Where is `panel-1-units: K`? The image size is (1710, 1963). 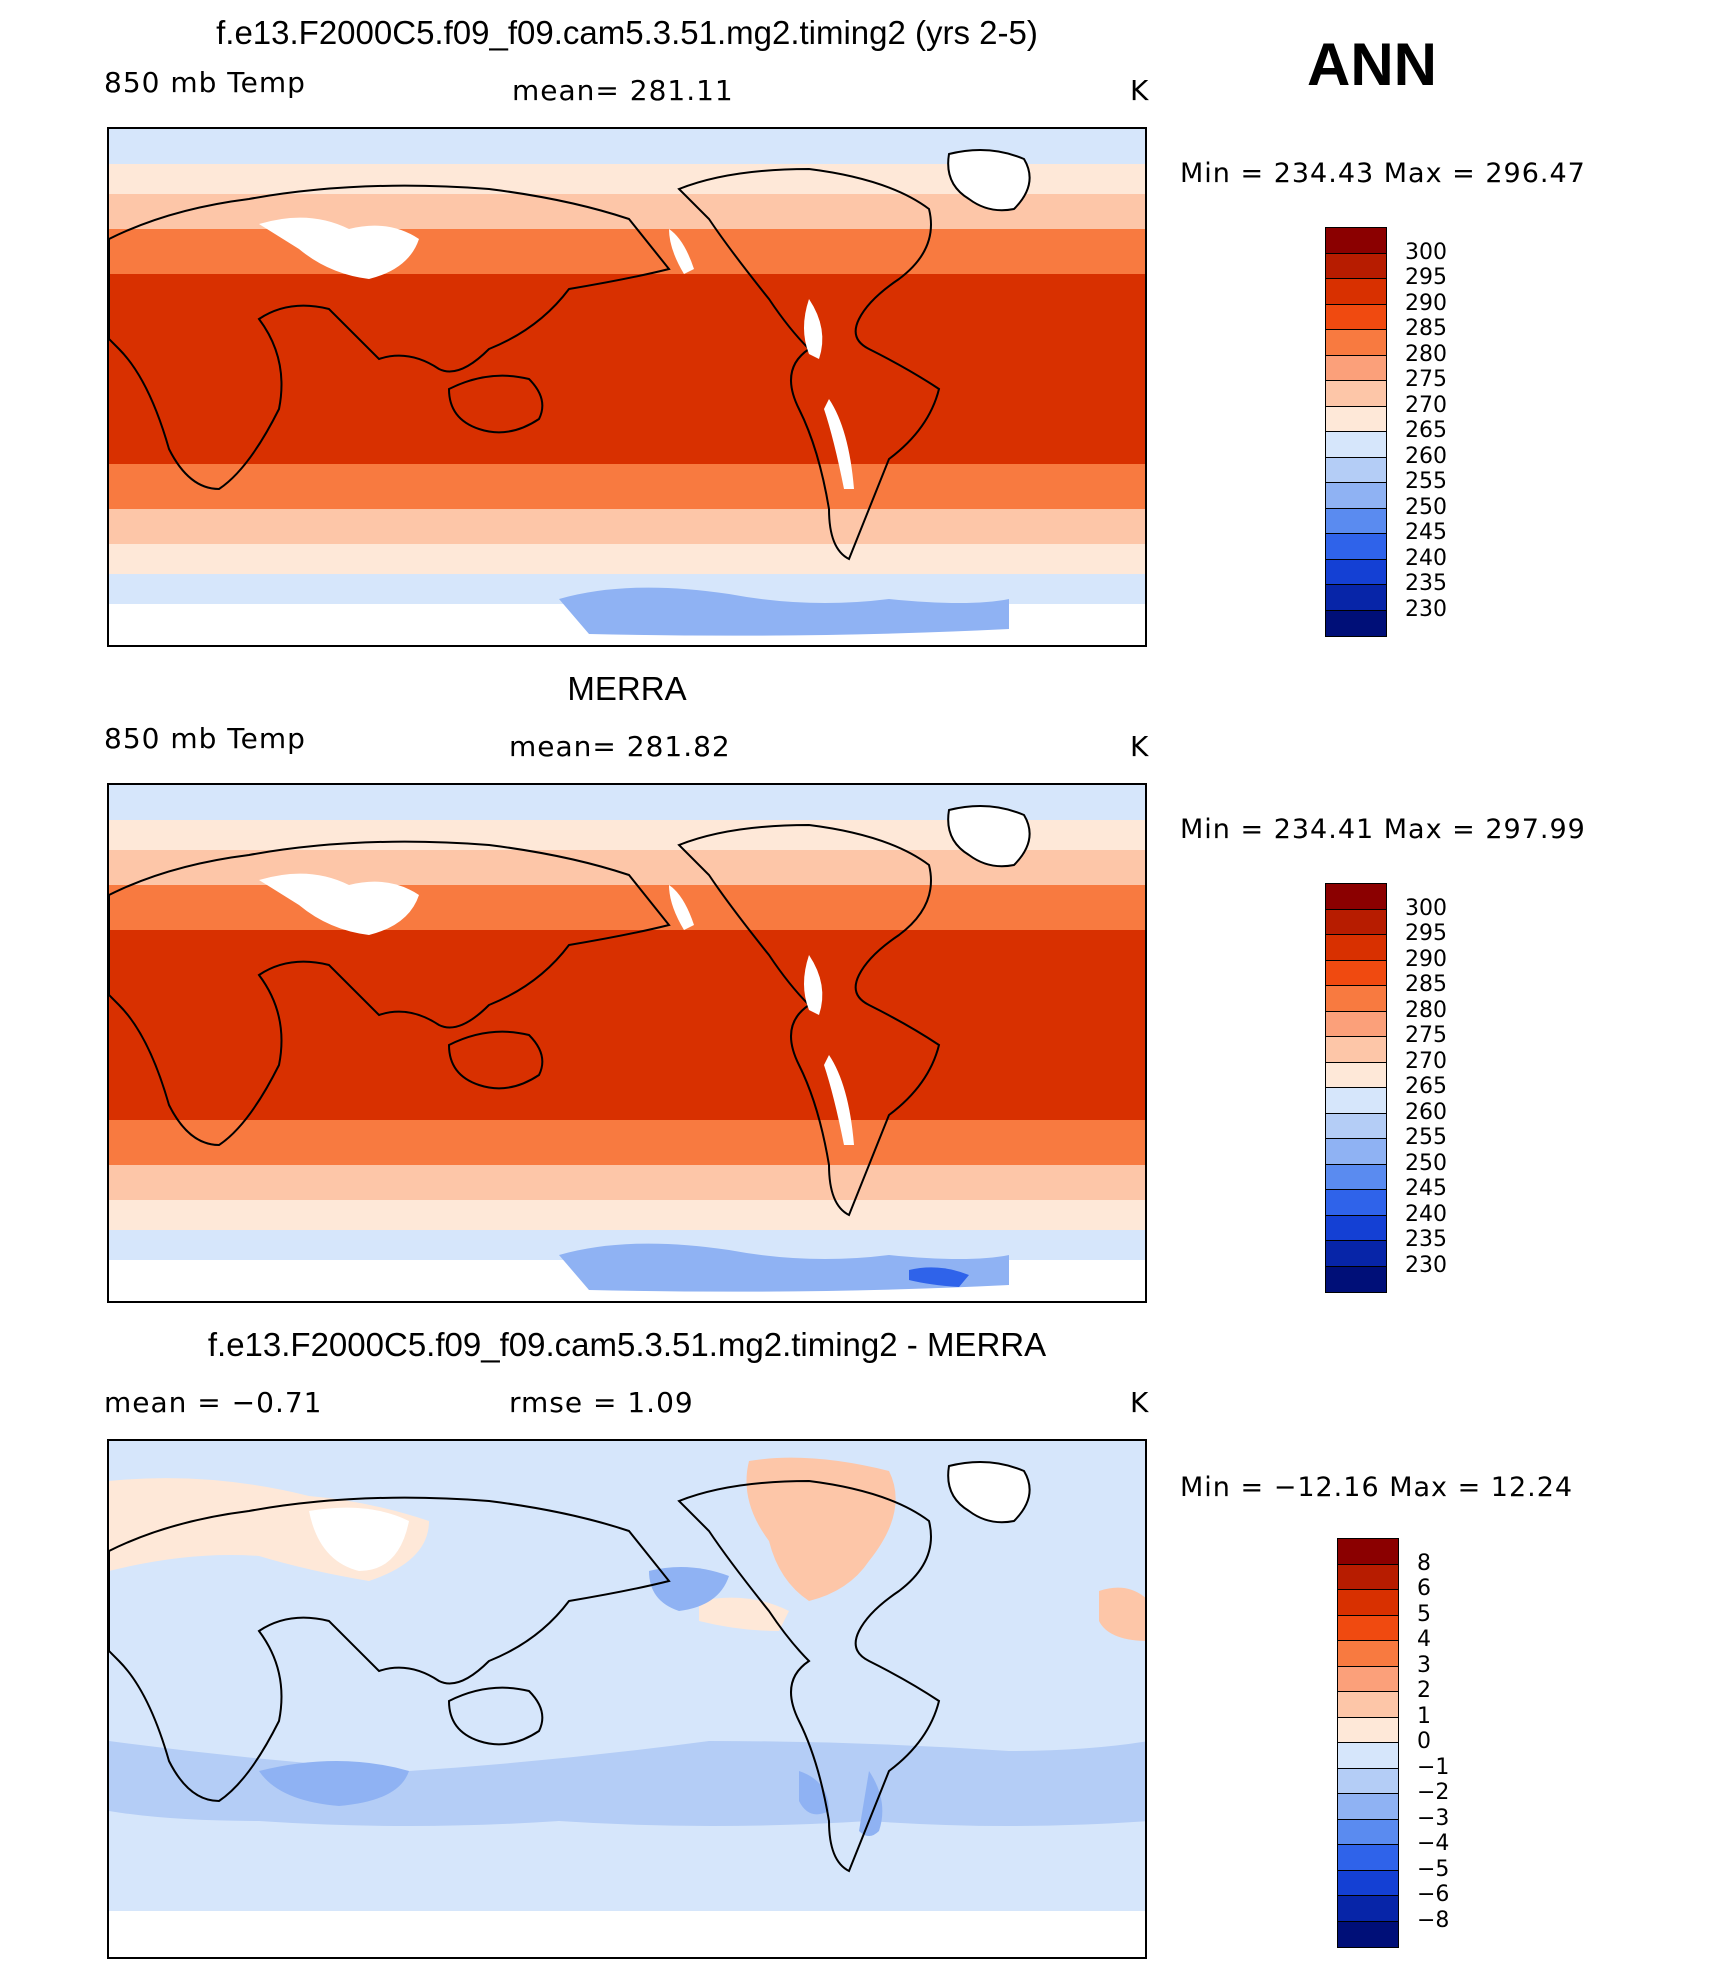 panel-1-units: K is located at coordinates (1140, 90).